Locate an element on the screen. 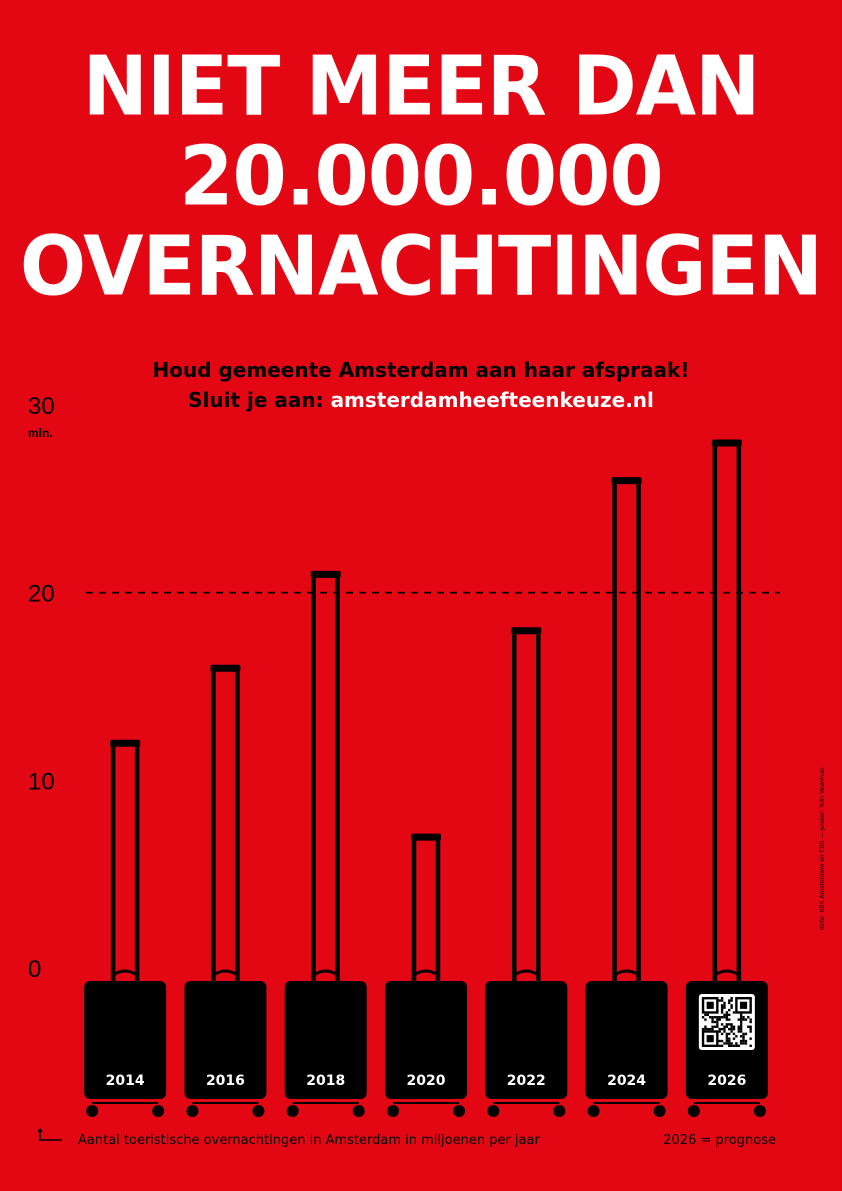 The height and width of the screenshot is (1191, 842). bar-grip-2020 is located at coordinates (426, 837).